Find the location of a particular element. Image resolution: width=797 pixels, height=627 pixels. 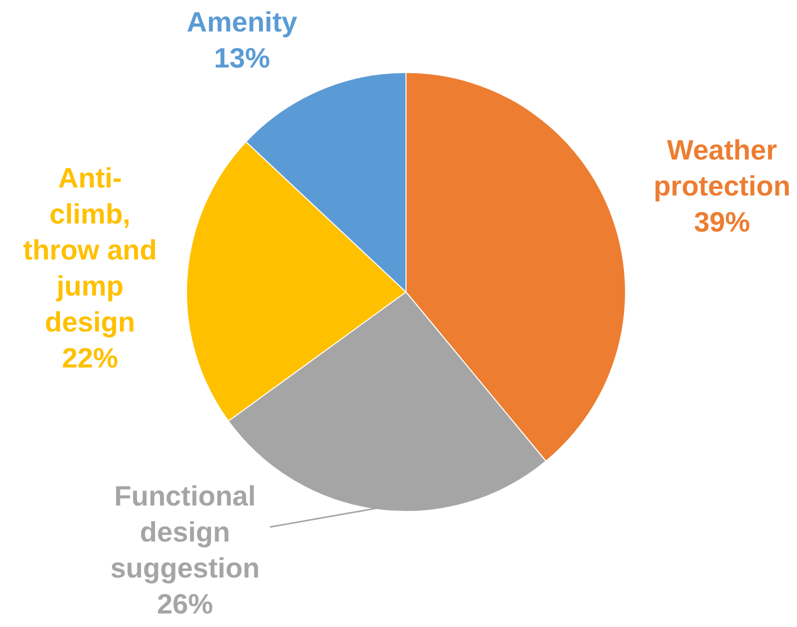

data-label: 26% is located at coordinates (185, 604).